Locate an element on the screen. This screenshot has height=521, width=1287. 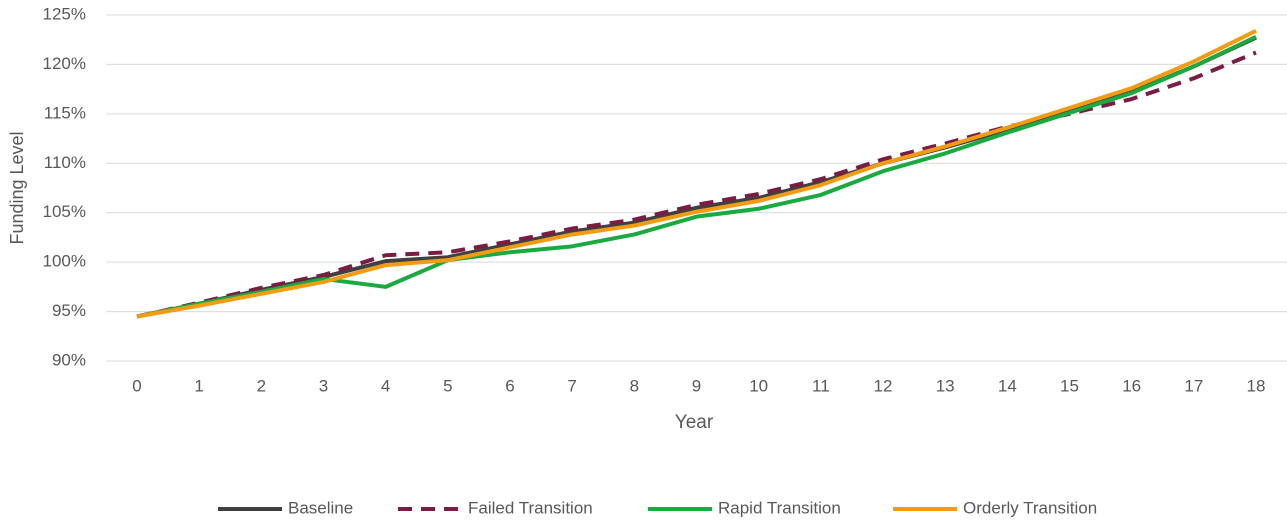
y-tick-label: 95% is located at coordinates (69, 310).